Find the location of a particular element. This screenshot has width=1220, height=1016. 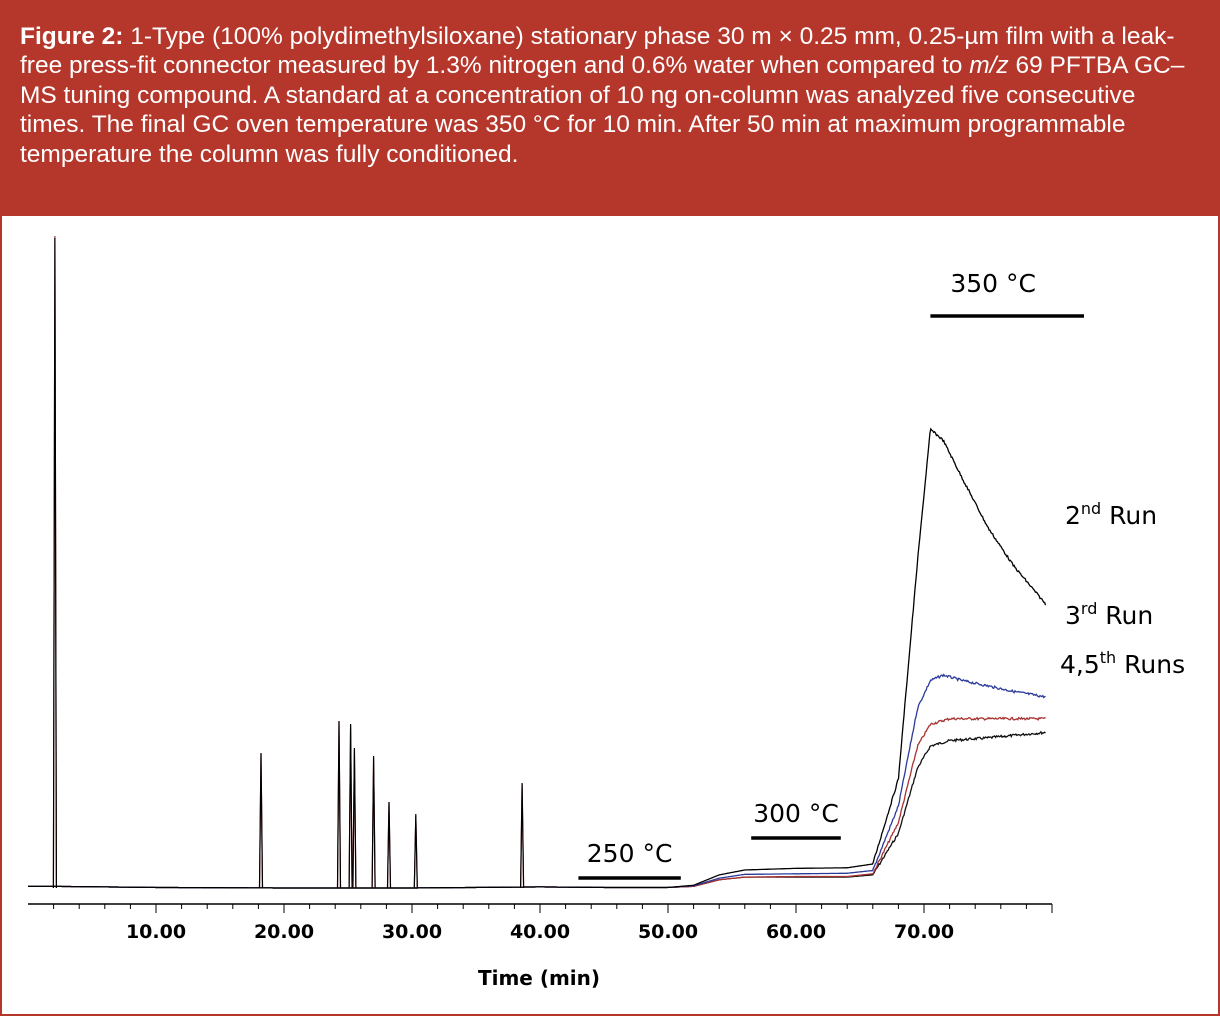

x-tick-label: 70.00 is located at coordinates (924, 932).